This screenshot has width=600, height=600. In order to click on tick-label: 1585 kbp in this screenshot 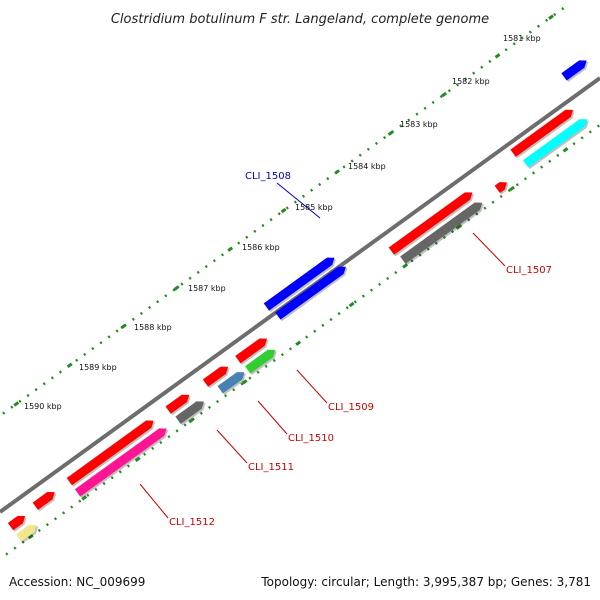, I will do `click(314, 207)`.